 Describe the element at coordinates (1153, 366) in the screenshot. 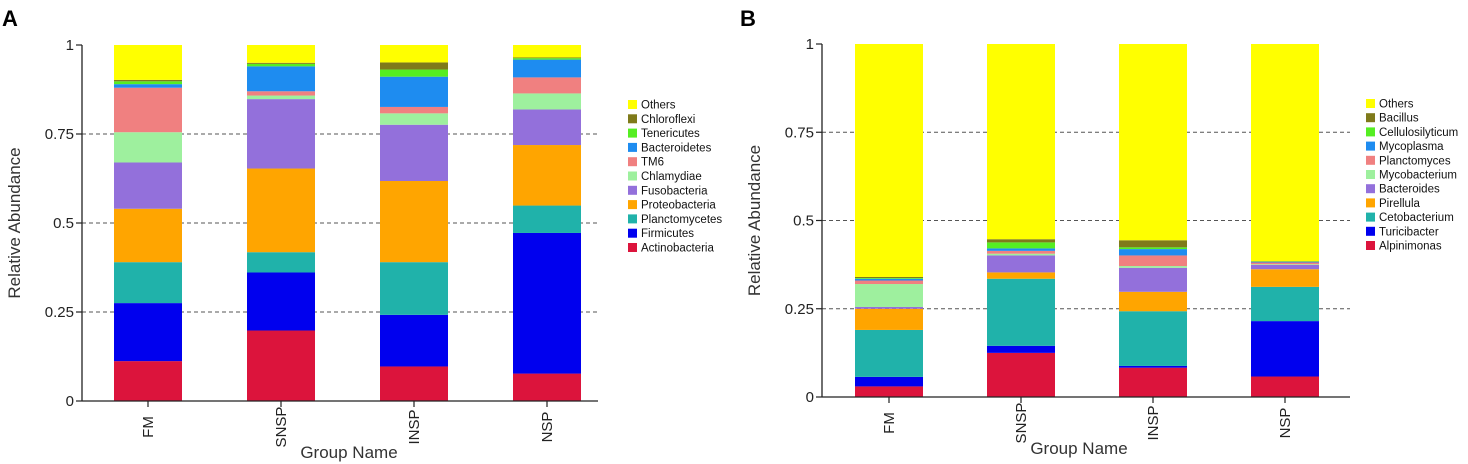

I see `panel-b-segment-insp-turicibacter` at that location.